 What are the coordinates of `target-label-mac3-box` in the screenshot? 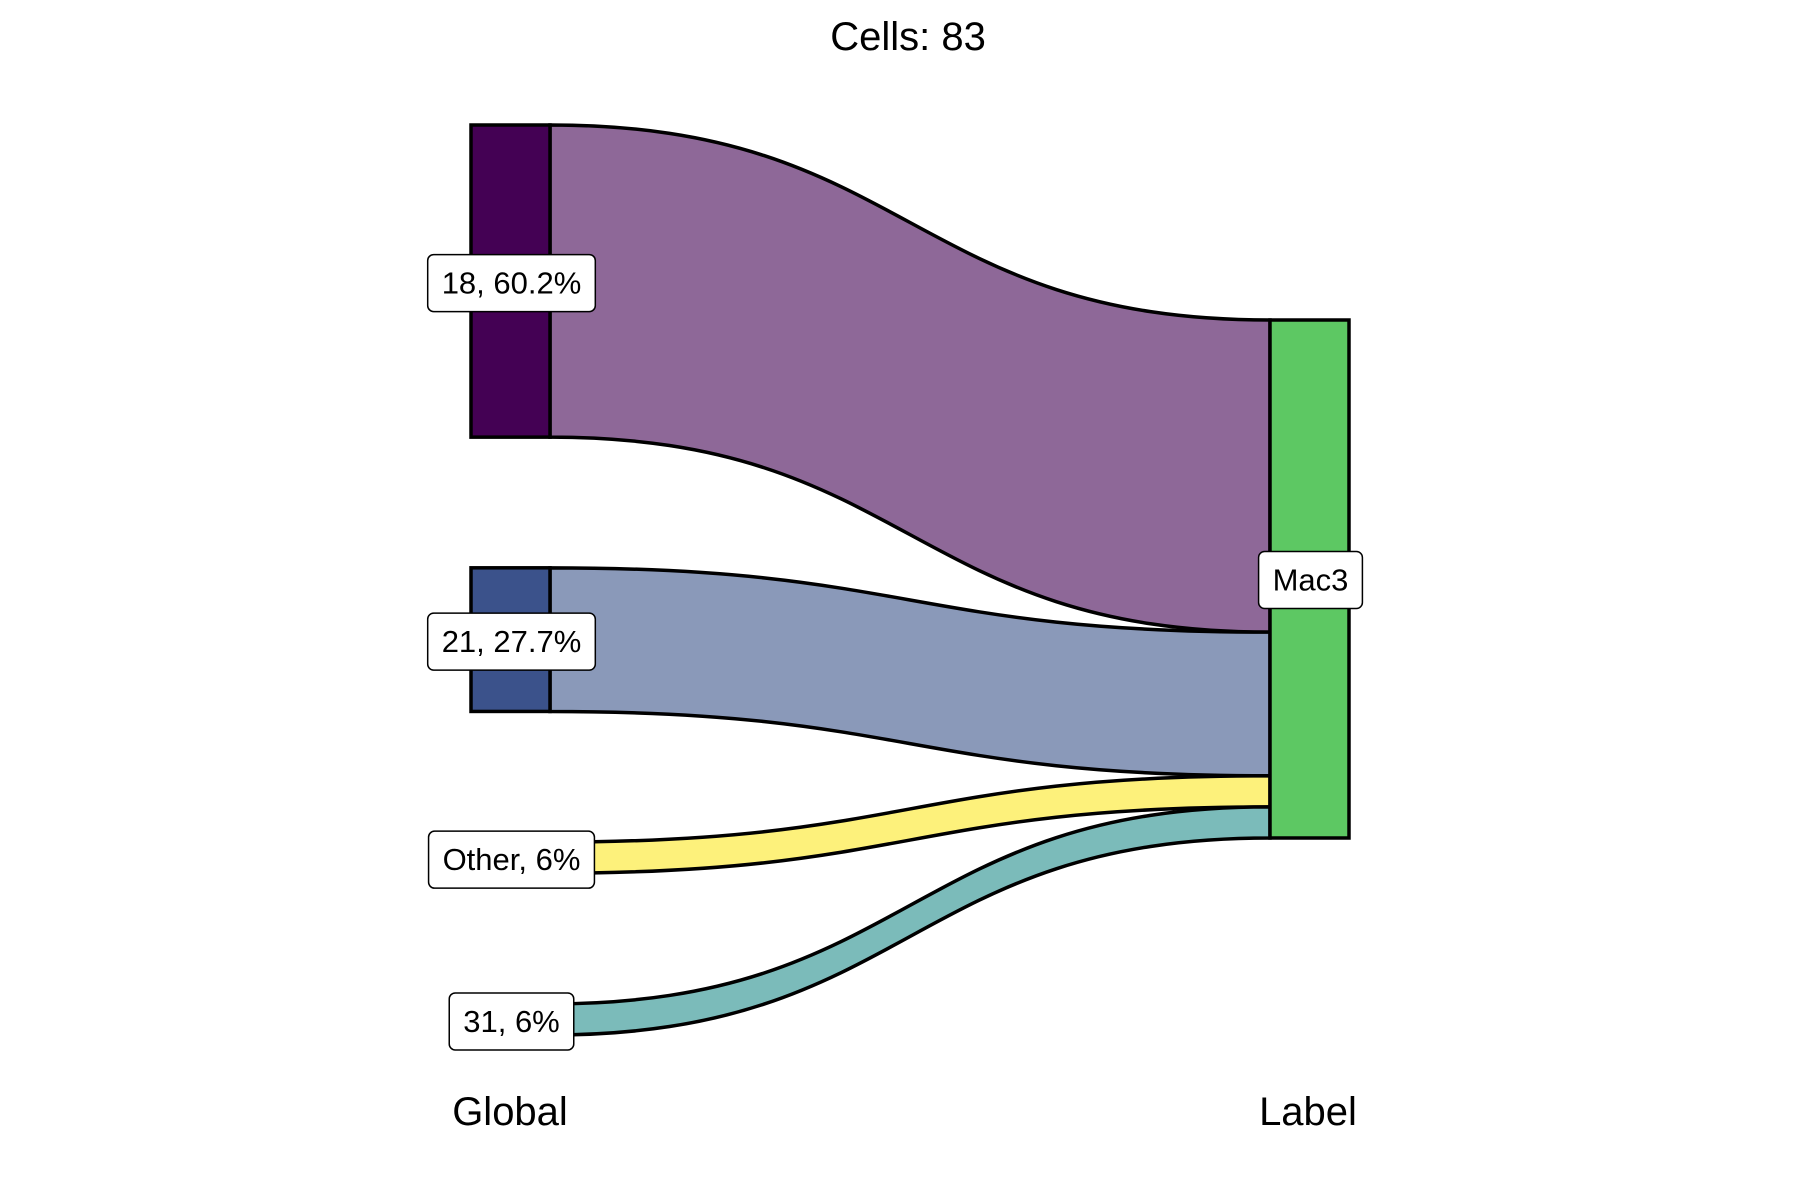 It's located at (1310, 580).